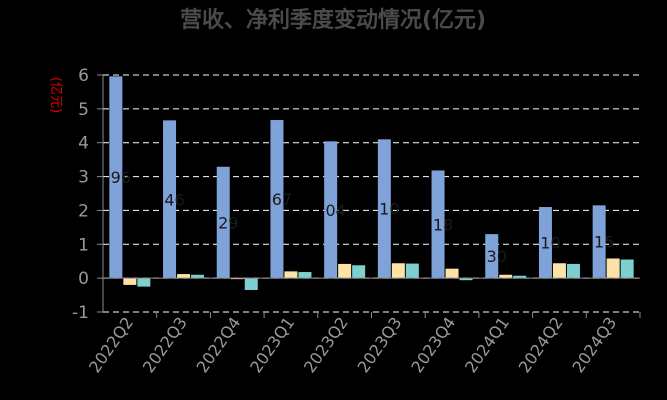  Describe the element at coordinates (380, 344) in the screenshot. I see `x-tick-label: 2023Q3` at that location.